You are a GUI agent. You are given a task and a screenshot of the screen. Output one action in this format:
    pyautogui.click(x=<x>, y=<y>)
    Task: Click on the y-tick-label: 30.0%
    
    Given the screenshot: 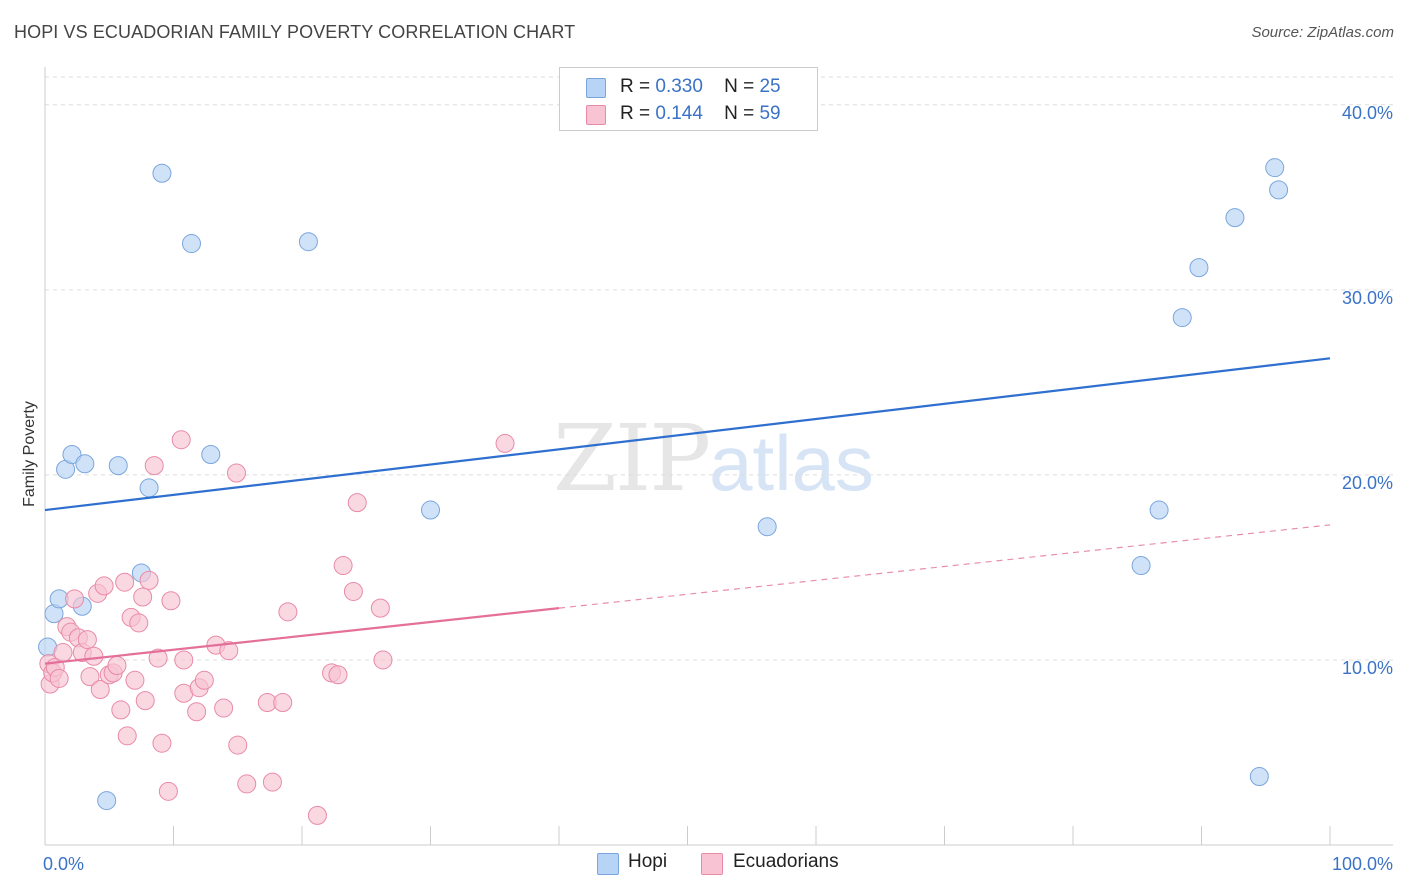 What is the action you would take?
    pyautogui.click(x=1367, y=298)
    